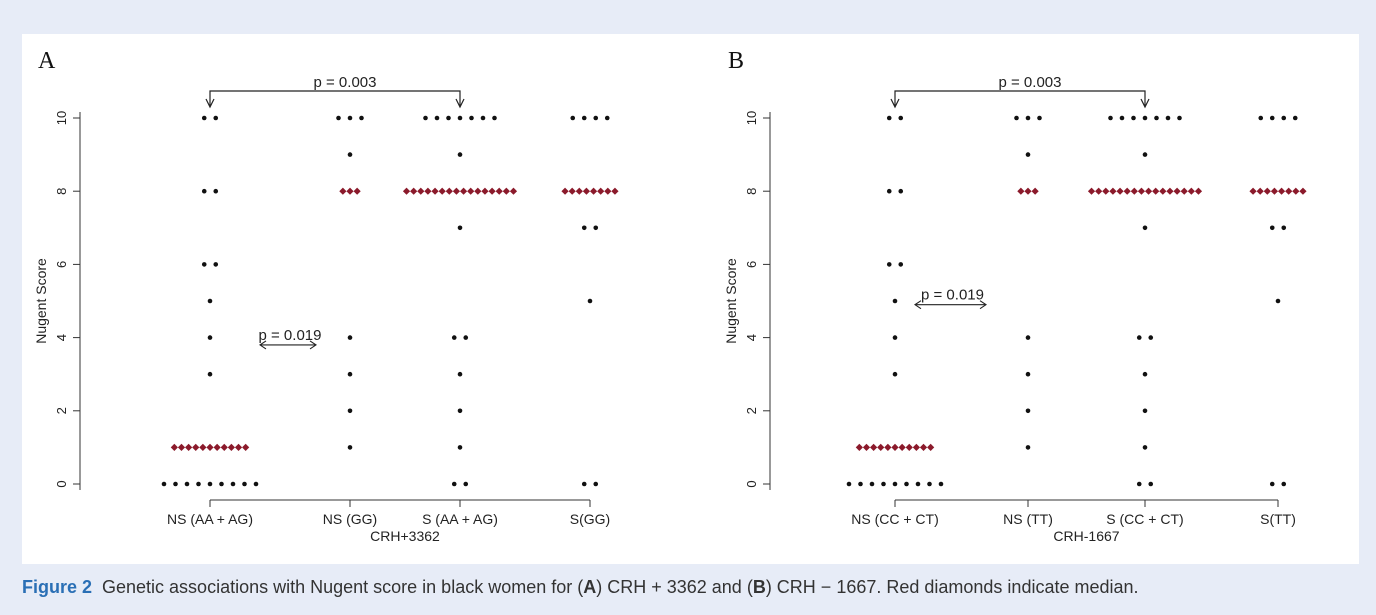 The image size is (1376, 615). Describe the element at coordinates (895, 519) in the screenshot. I see `x-tick-label: NS (CC + CT)` at that location.